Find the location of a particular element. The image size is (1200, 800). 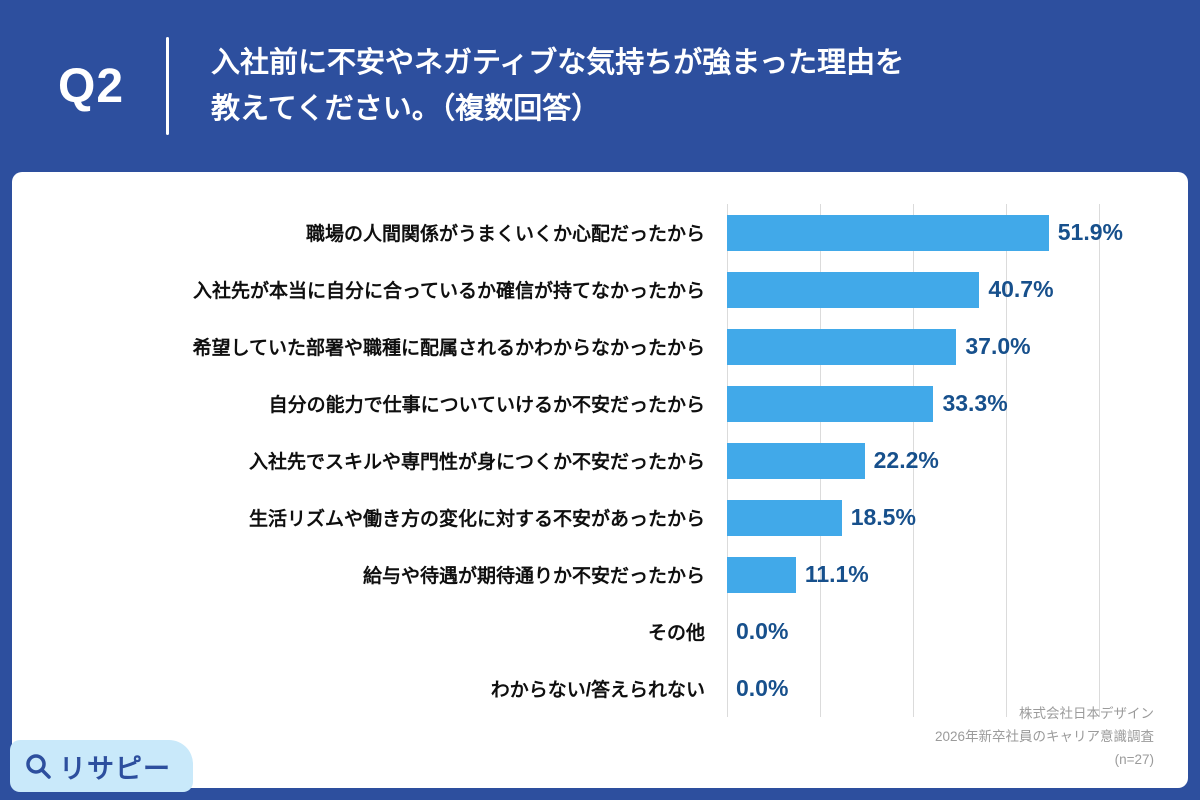

value-label: 18.5% is located at coordinates (883, 517).